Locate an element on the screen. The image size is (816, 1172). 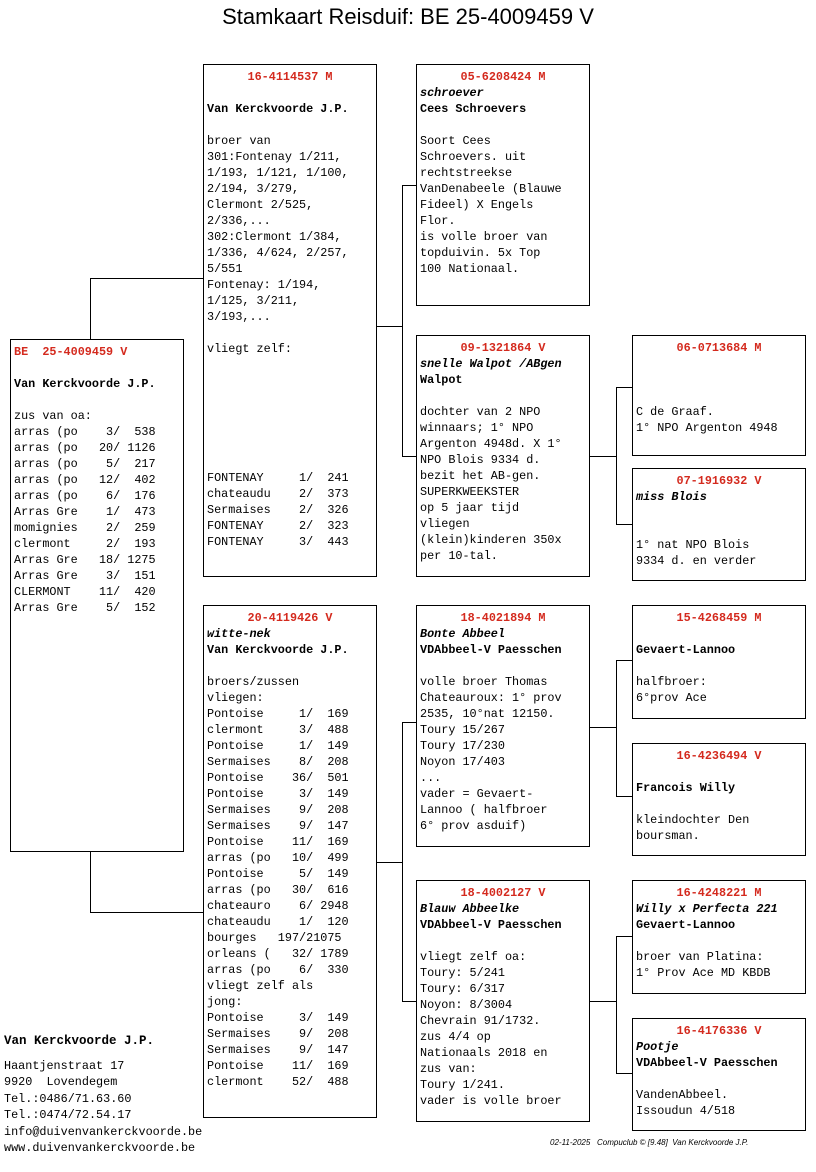
remark-line: Sermaises 9/ 147 is located at coordinates (278, 826).